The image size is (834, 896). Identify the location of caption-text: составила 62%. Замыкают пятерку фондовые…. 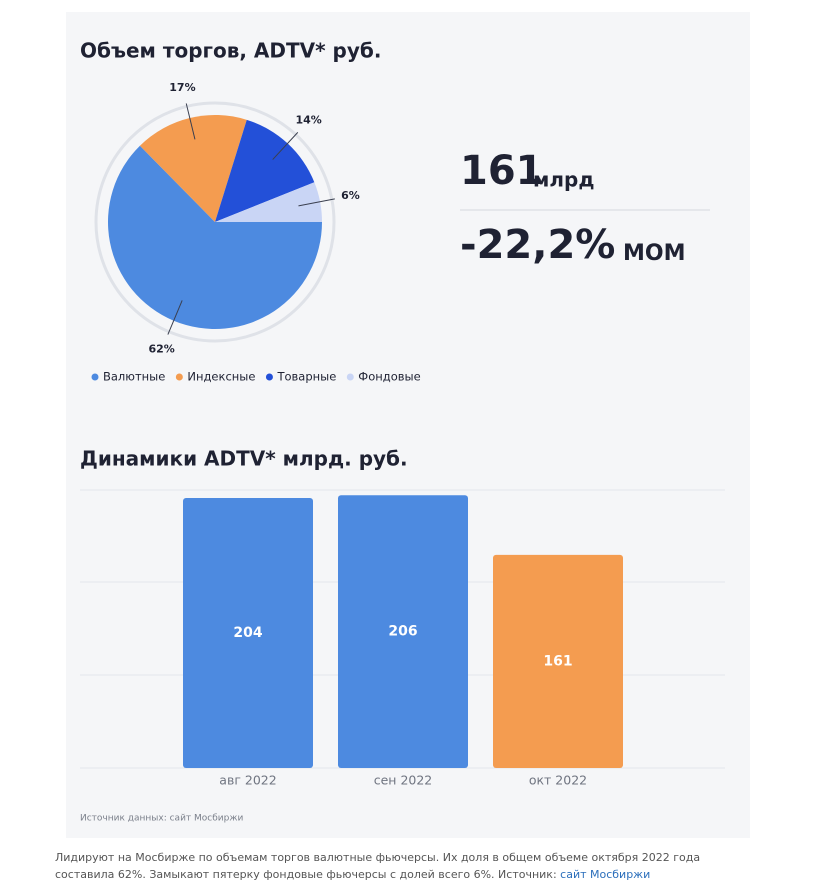
(307, 874).